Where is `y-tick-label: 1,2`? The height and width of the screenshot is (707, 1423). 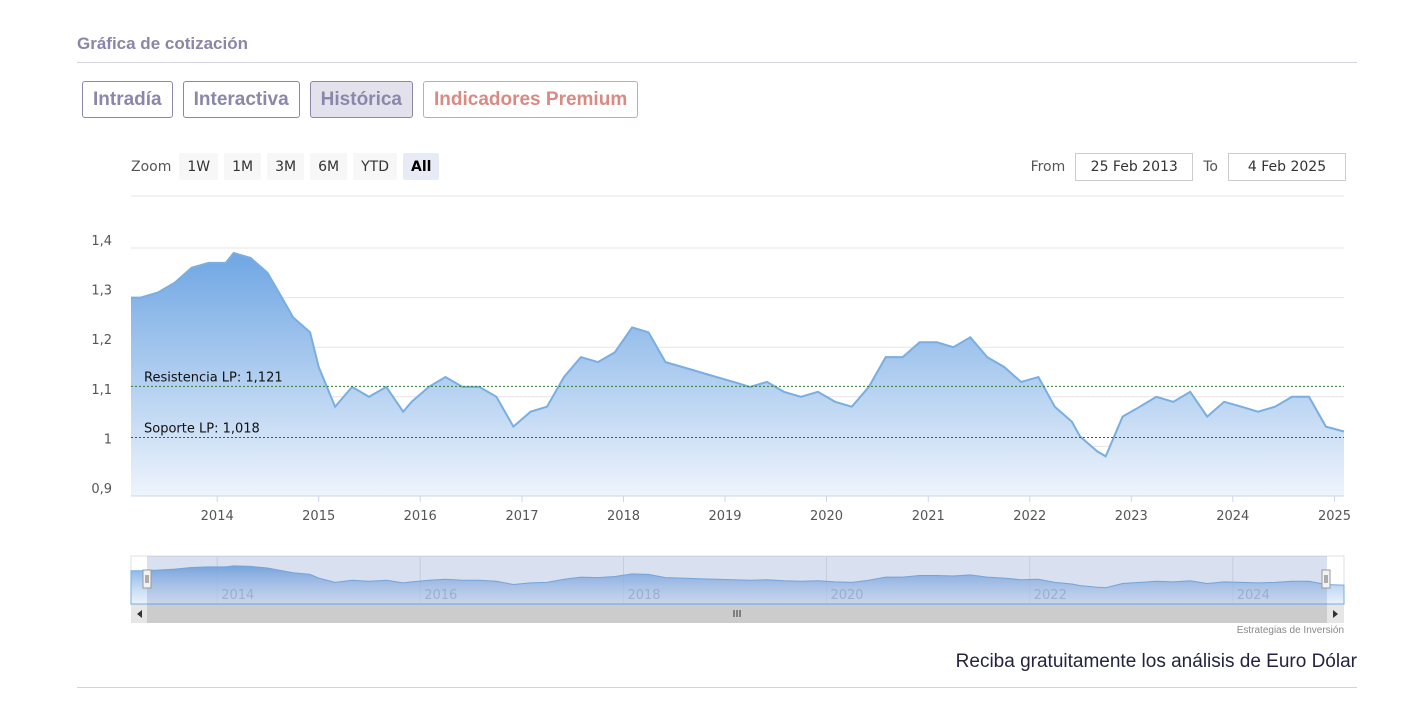
y-tick-label: 1,2 is located at coordinates (101, 340).